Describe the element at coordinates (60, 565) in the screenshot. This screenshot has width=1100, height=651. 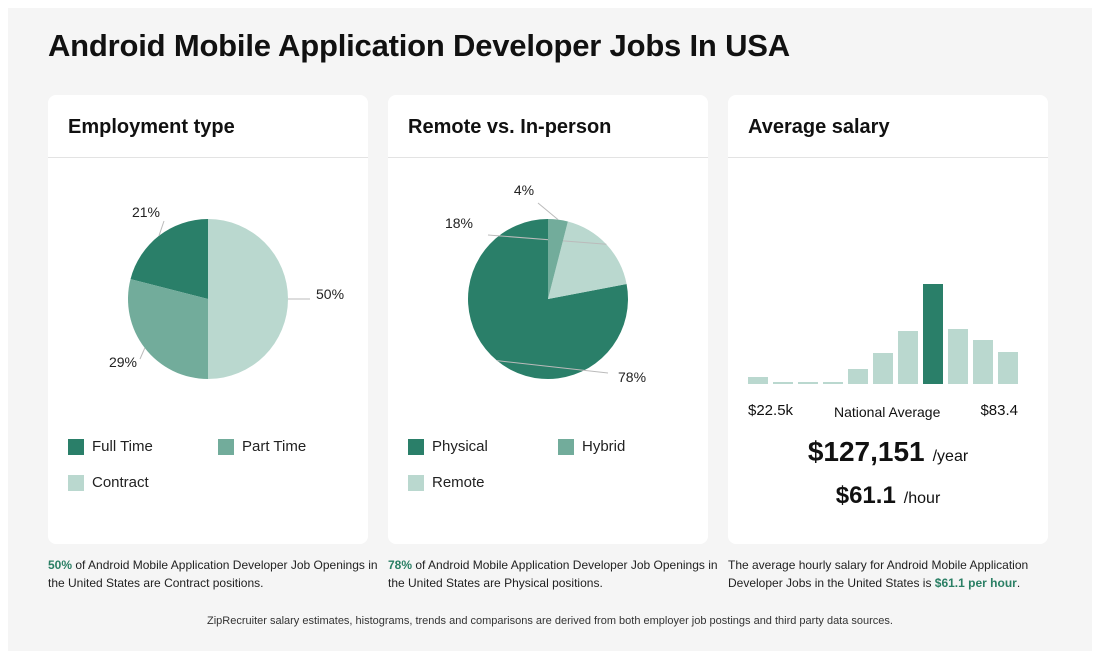
I see `employment-caption-percent: 50%` at that location.